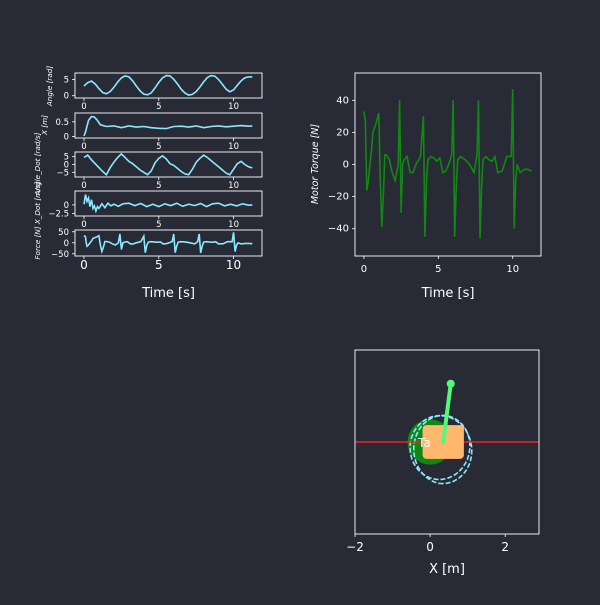 This screenshot has height=605, width=600. What do you see at coordinates (430, 547) in the screenshot?
I see `animation-xtick-label: 0` at bounding box center [430, 547].